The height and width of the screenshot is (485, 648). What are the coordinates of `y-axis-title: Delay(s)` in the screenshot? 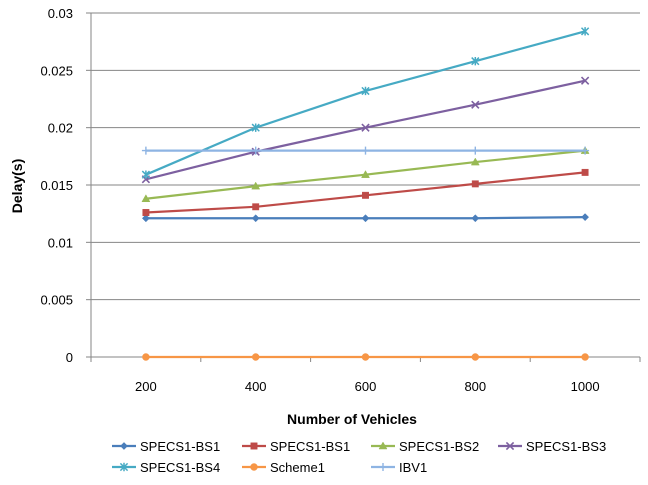 It's located at (17, 186).